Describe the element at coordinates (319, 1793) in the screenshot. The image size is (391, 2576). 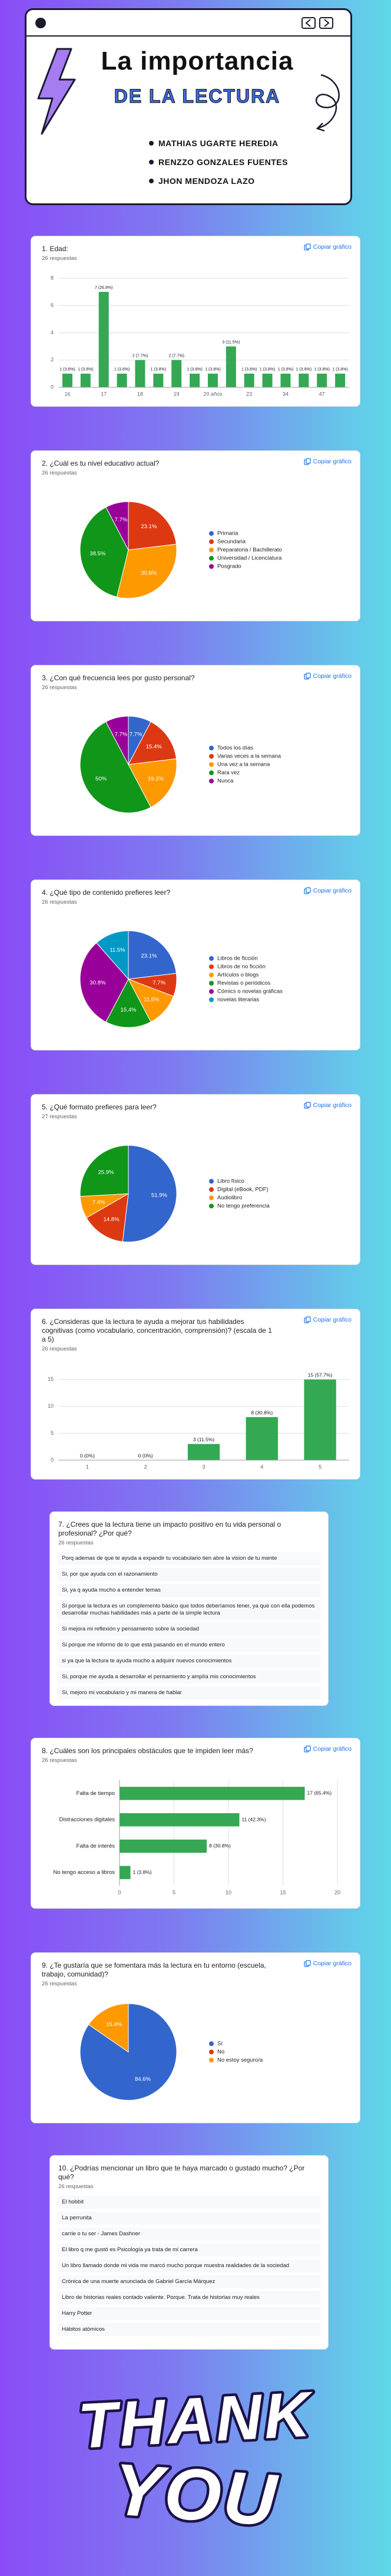
I see `bar-value-label: 17 (65.4%)` at that location.